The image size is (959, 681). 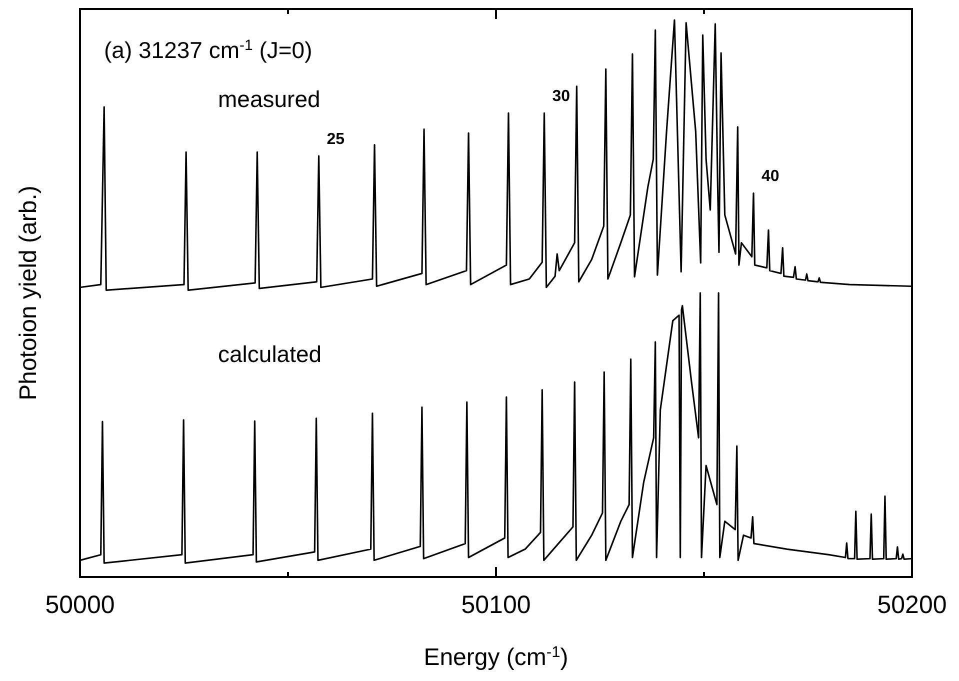 I want to click on text: calculated, so click(x=270, y=354).